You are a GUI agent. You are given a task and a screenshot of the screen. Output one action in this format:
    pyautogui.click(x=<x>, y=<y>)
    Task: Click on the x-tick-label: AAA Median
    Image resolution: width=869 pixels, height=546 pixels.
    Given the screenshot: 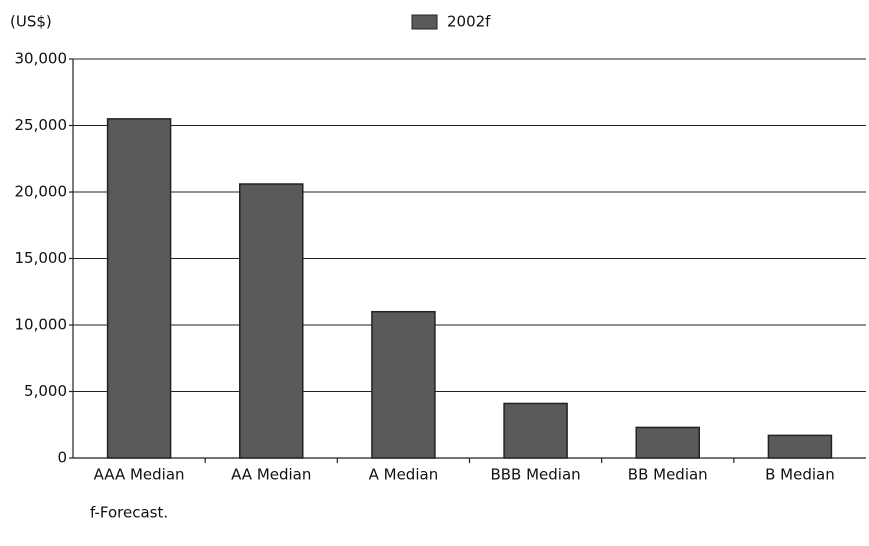 What is the action you would take?
    pyautogui.click(x=139, y=475)
    